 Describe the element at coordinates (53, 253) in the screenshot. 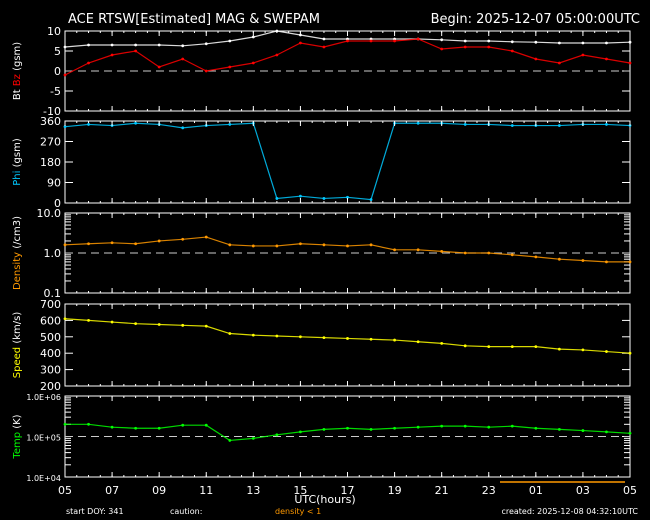

I see `y-tick-label: 1.0` at that location.